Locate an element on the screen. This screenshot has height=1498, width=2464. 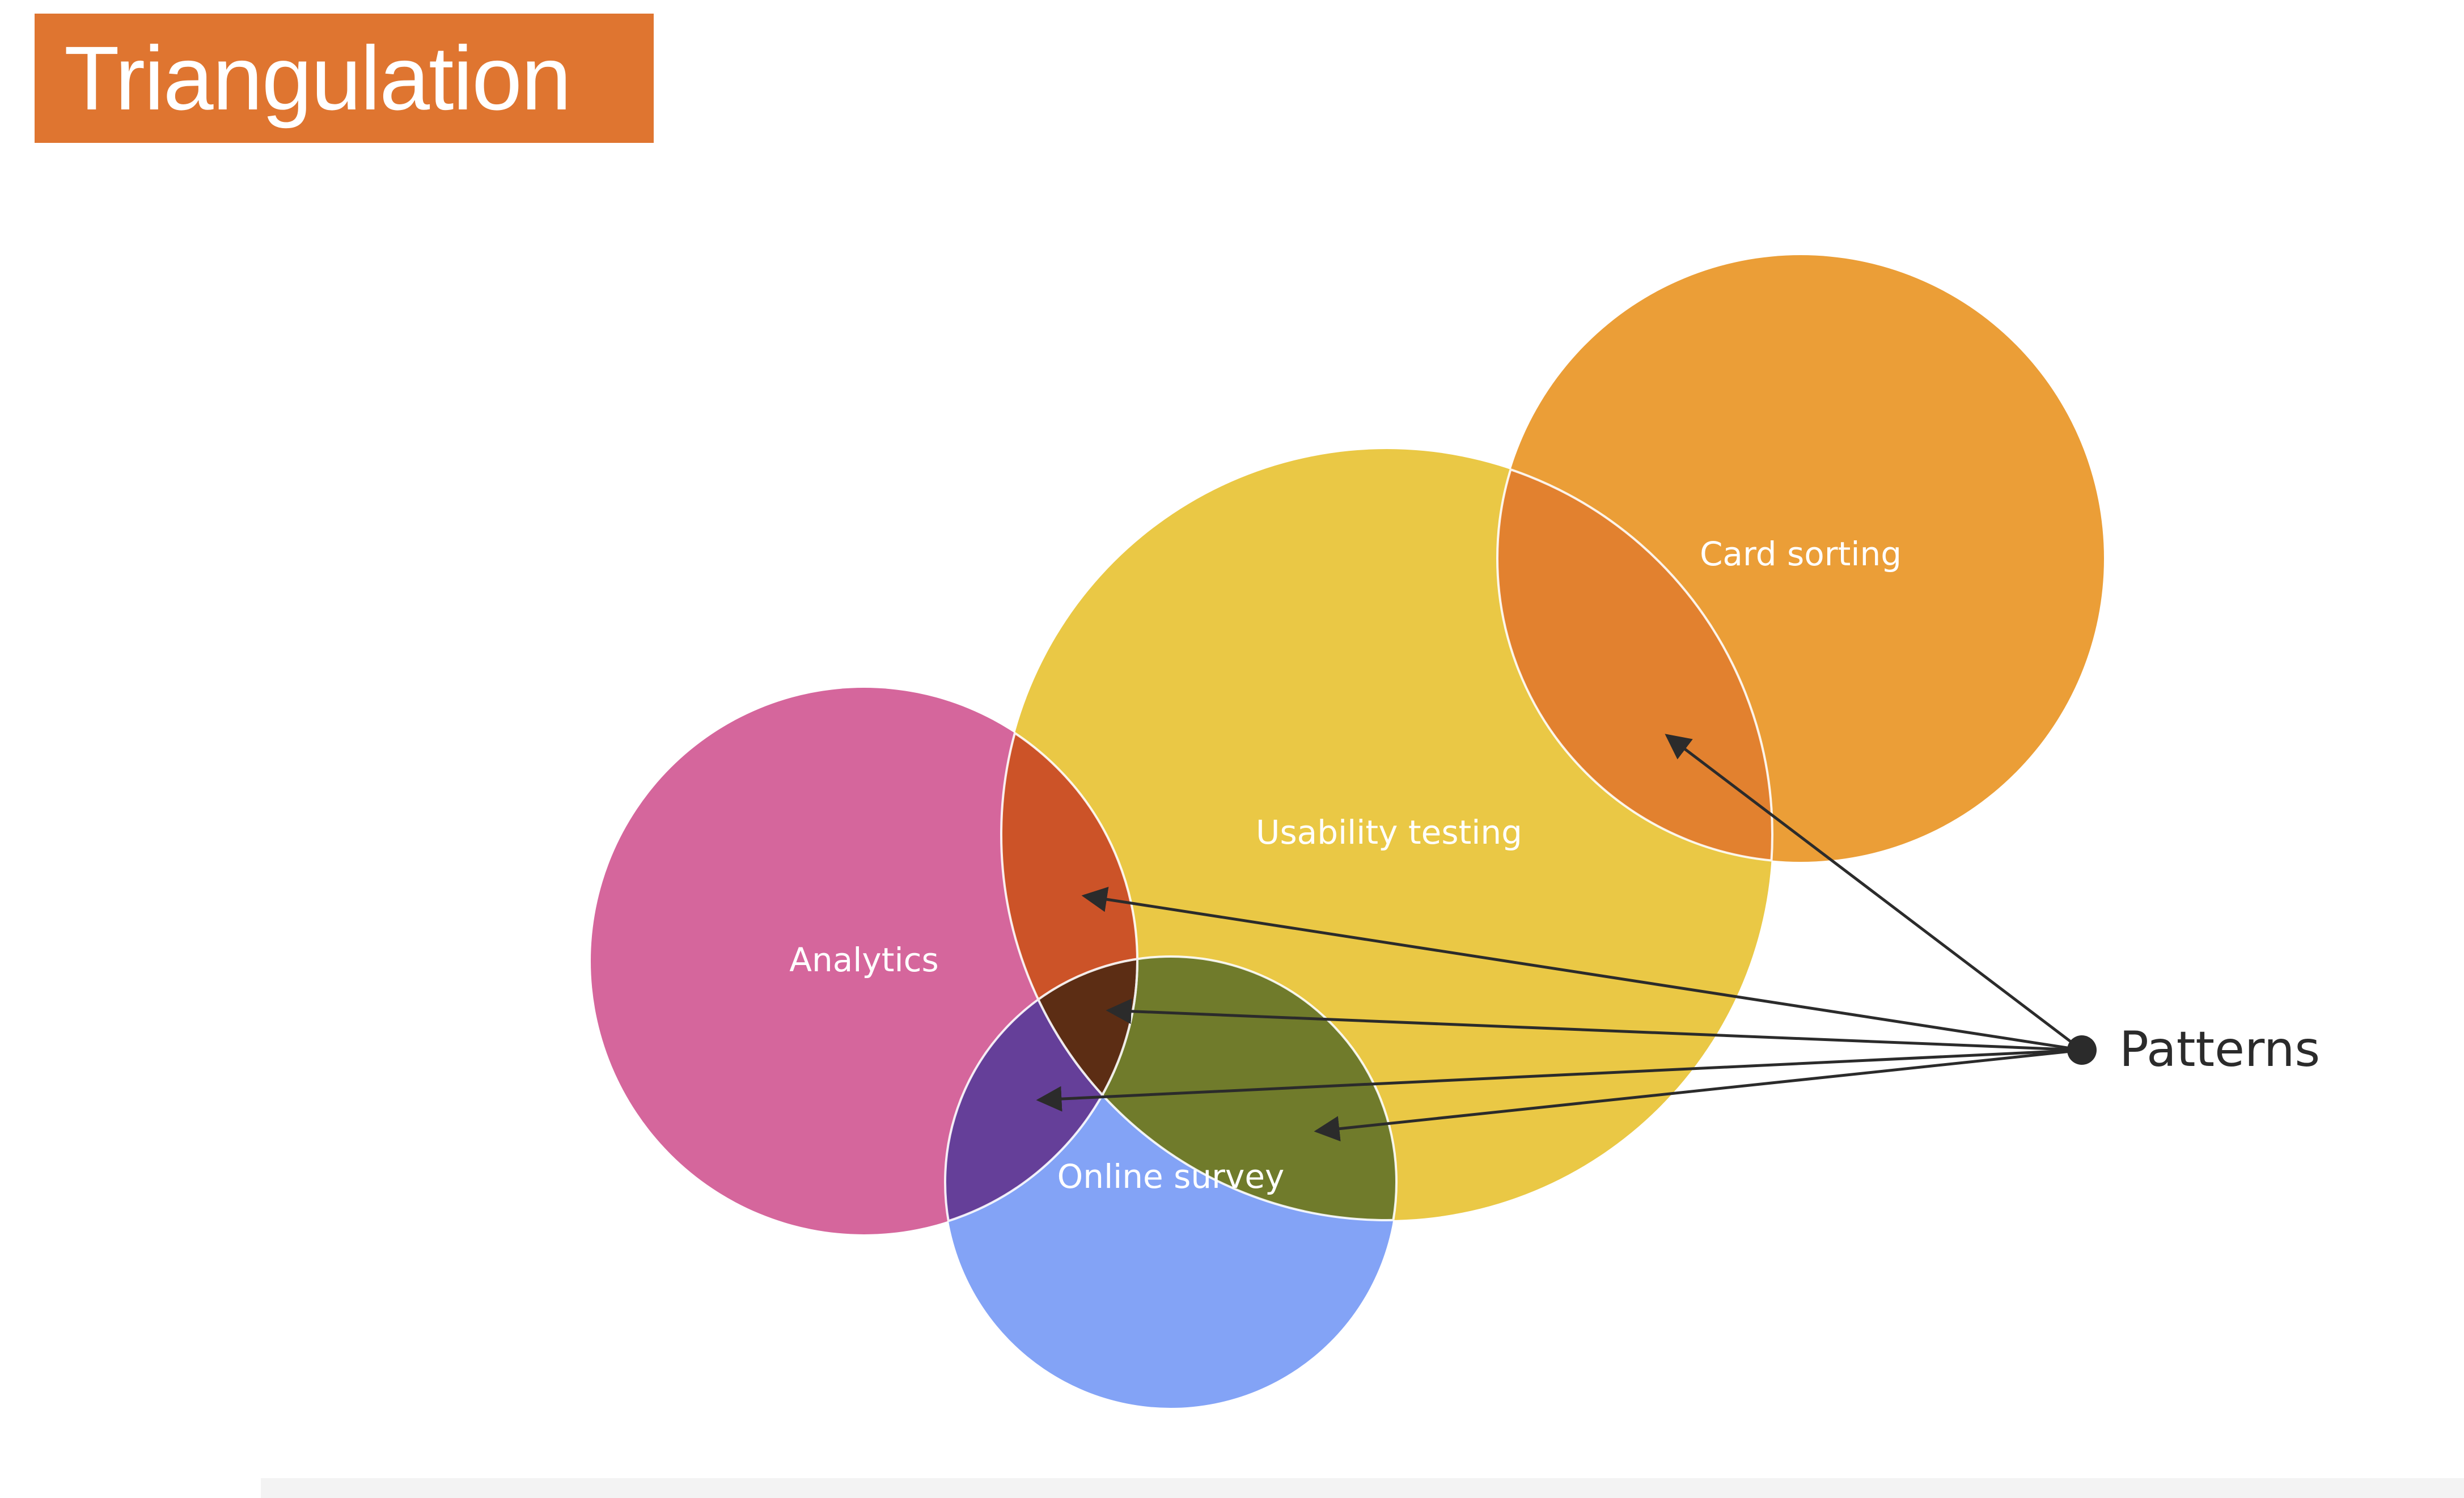
bottom-band is located at coordinates (1362, 1488).